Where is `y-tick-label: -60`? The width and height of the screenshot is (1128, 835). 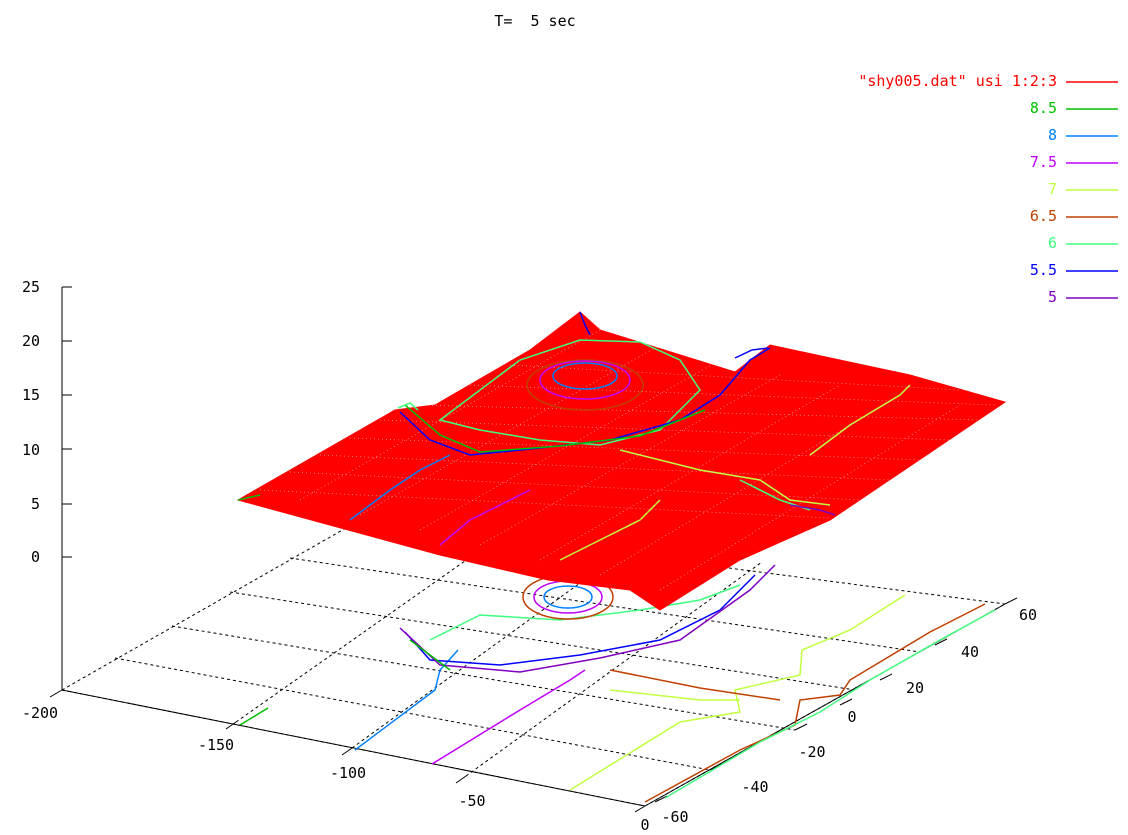
y-tick-label: -60 is located at coordinates (674, 817).